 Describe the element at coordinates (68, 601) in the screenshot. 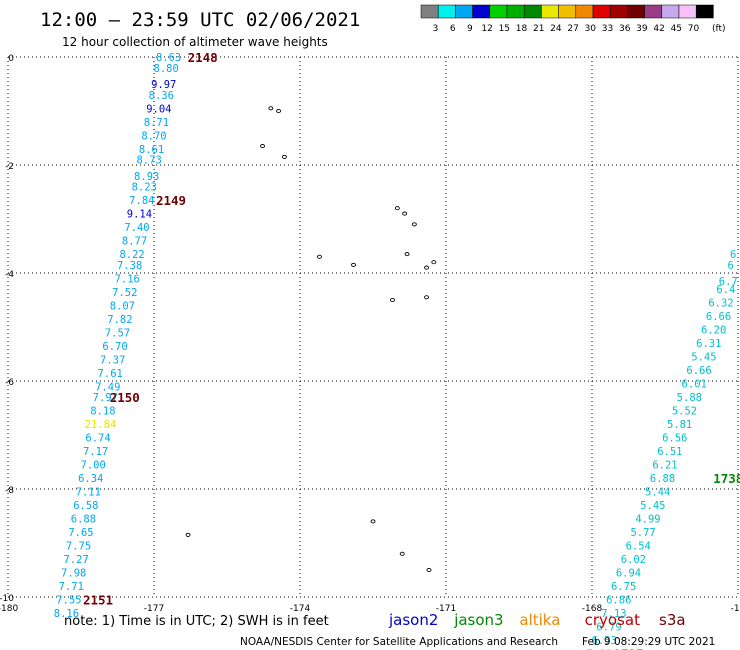

I see `swh-value-label: 7.55` at that location.